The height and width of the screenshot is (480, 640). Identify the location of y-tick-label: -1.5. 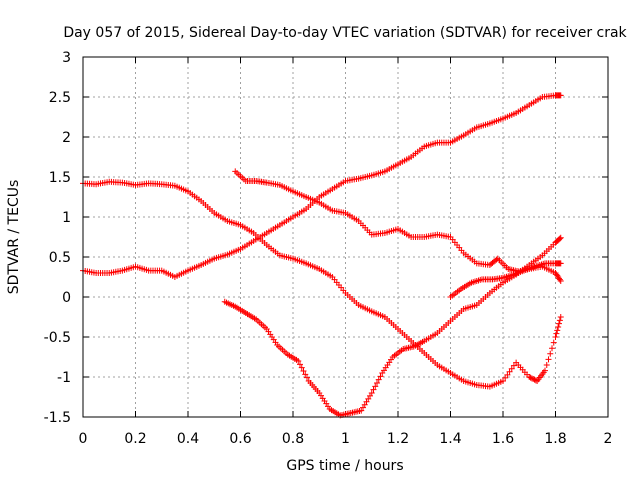
(57, 418).